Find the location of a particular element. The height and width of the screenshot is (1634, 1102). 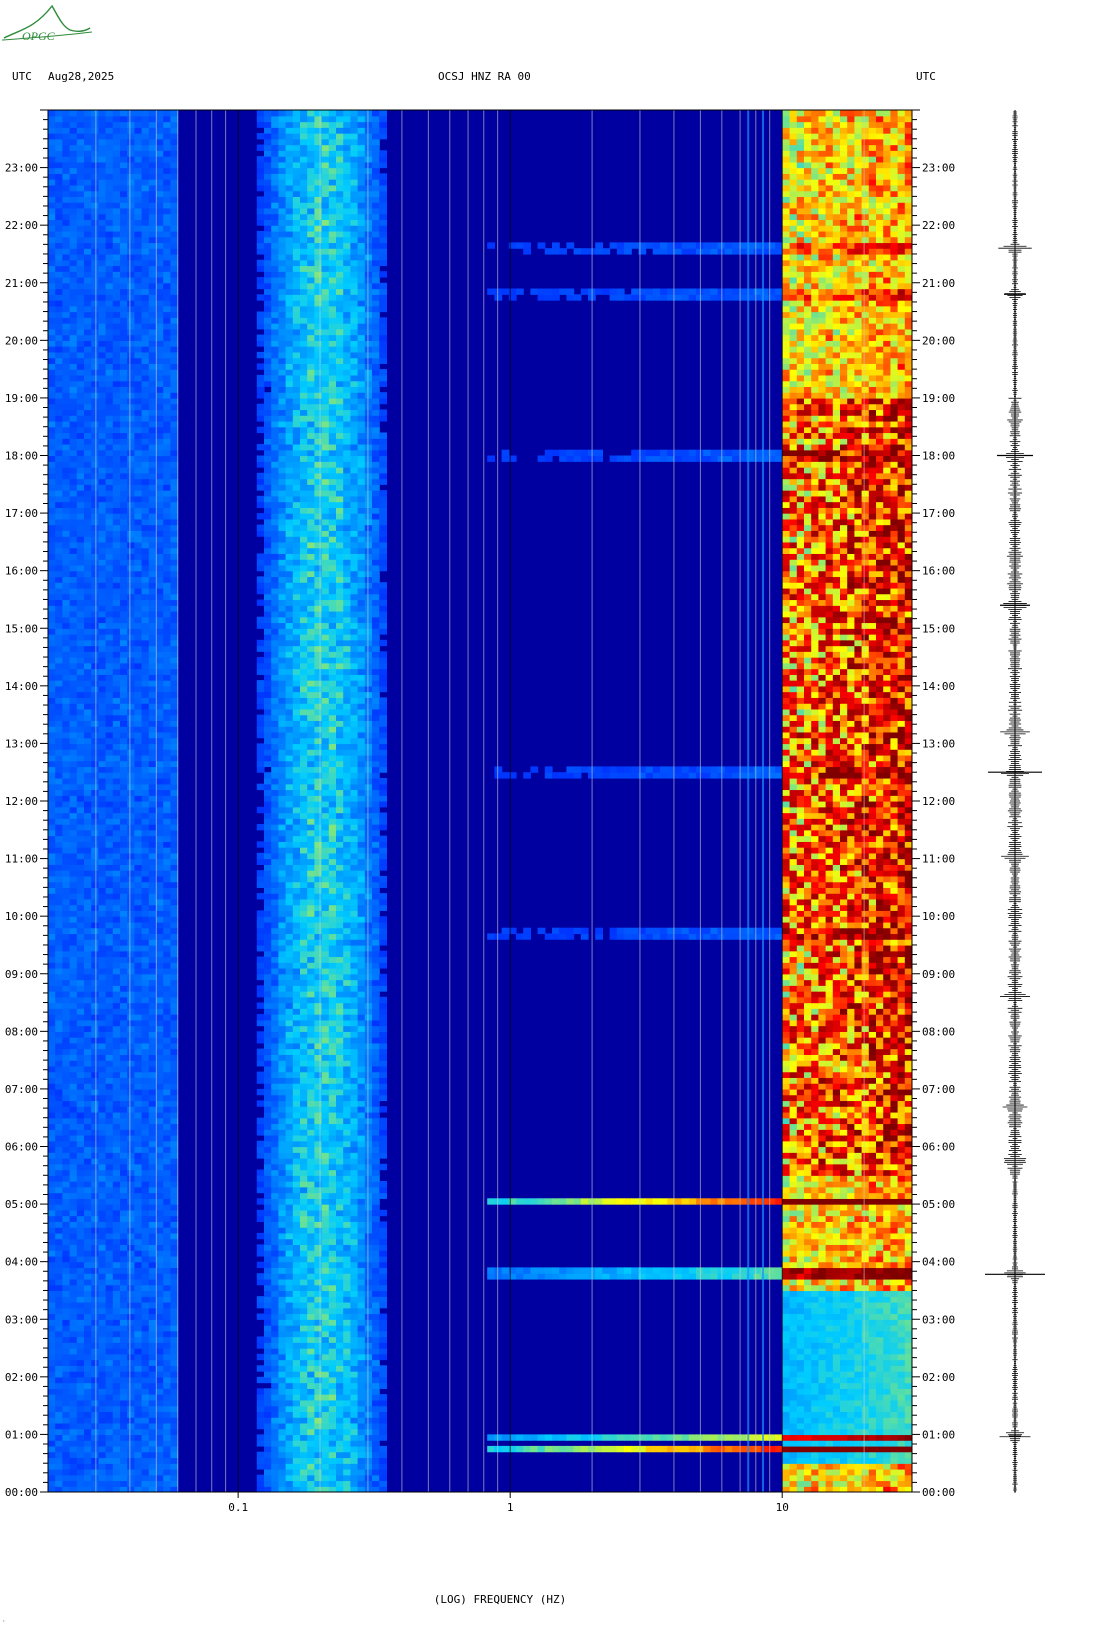

y-tick-label-right: 23:00 is located at coordinates (938, 168).